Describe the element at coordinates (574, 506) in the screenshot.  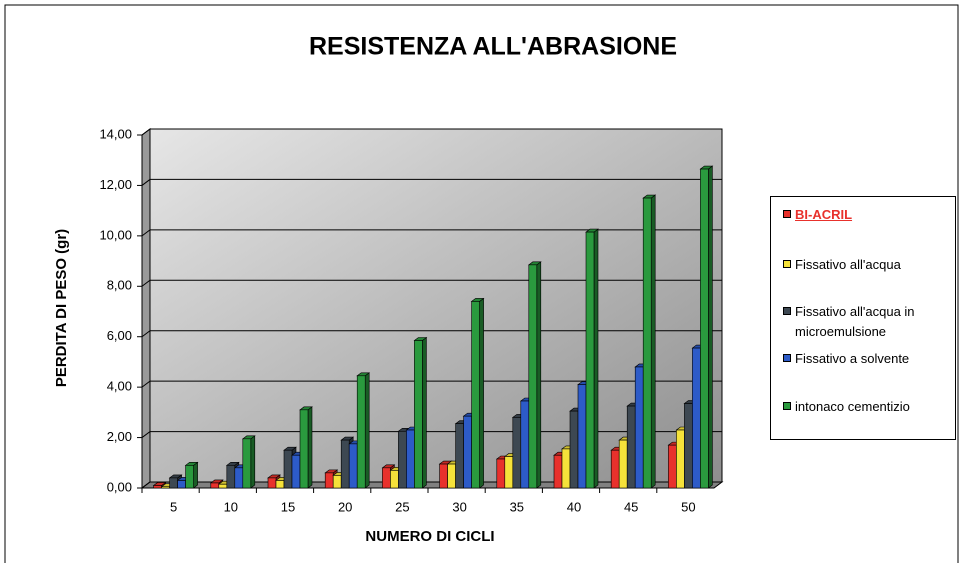
I see `x-tick-label: 40` at that location.